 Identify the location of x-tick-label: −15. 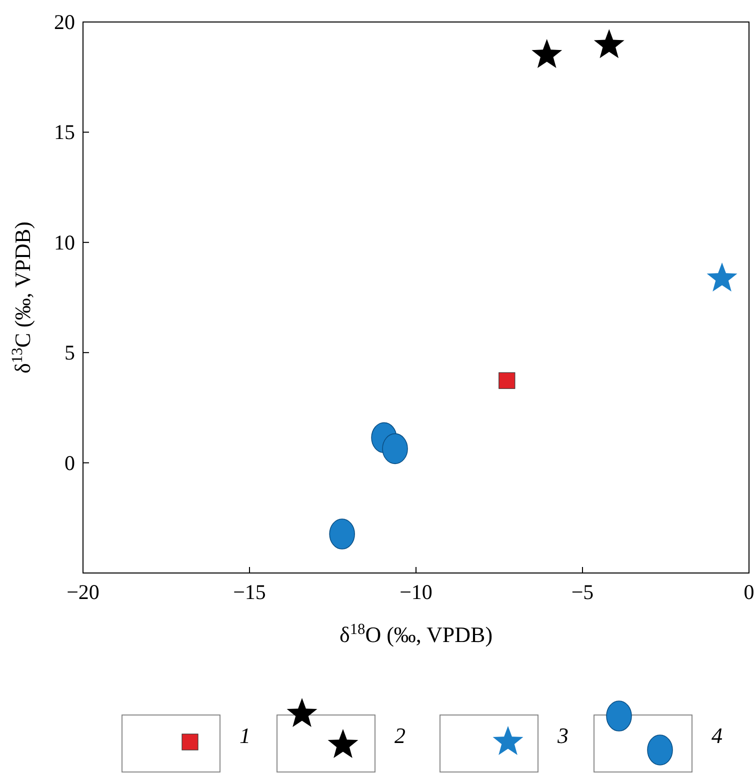
(249, 592).